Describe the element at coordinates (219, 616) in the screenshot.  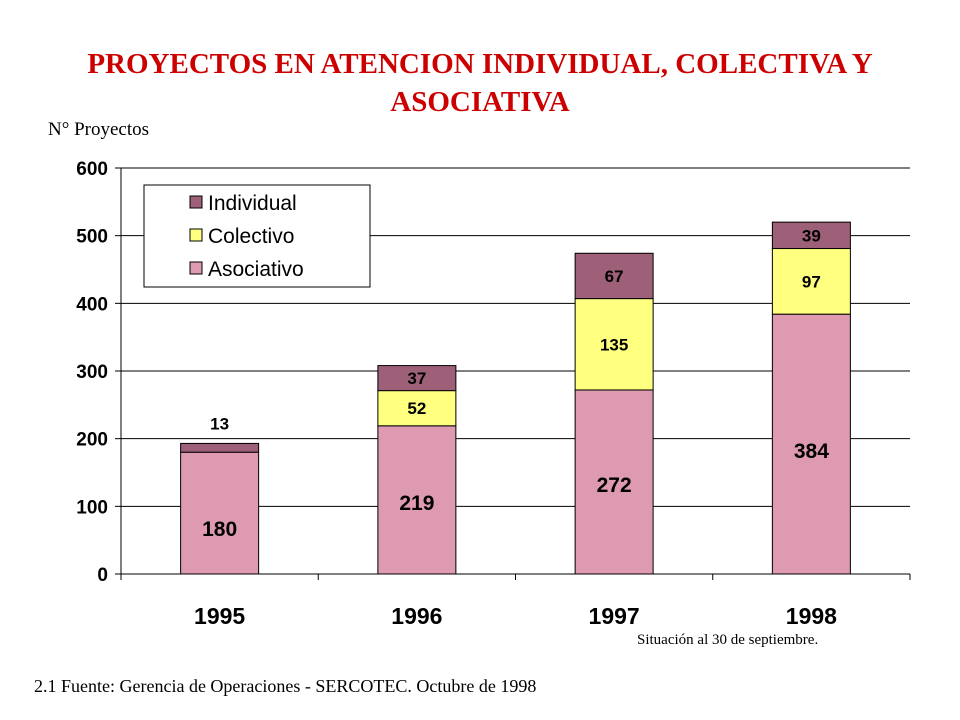
I see `x-tick-label: 1995` at that location.